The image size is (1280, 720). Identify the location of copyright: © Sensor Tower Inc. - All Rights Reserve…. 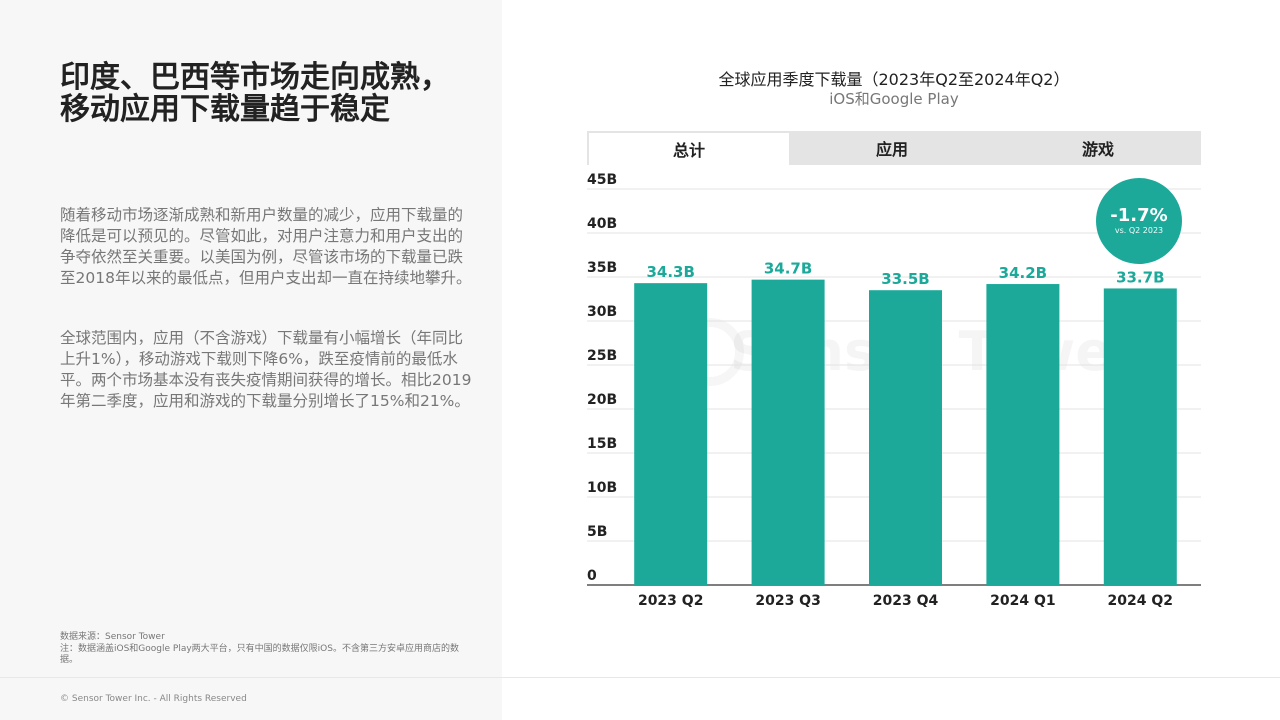
(153, 699).